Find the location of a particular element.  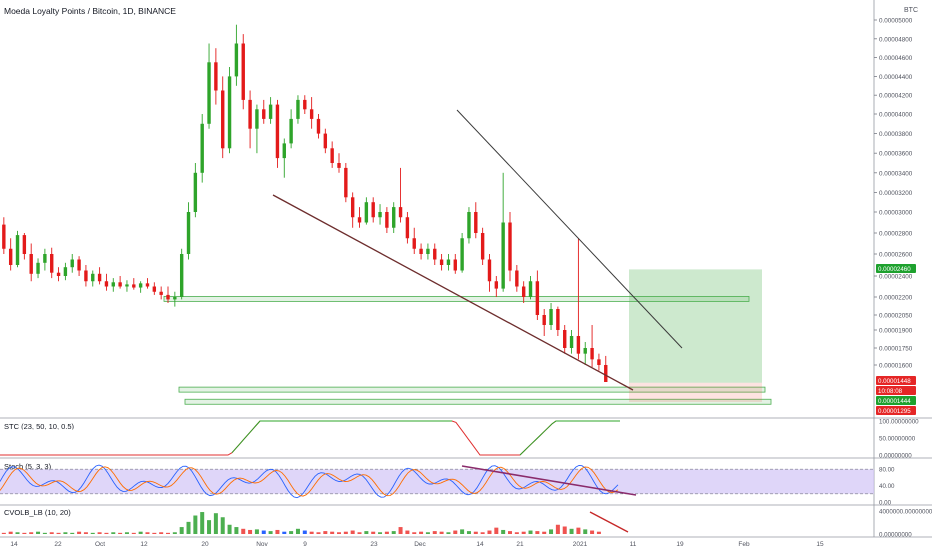

price-tick-label: 0.00004000 is located at coordinates (896, 115).